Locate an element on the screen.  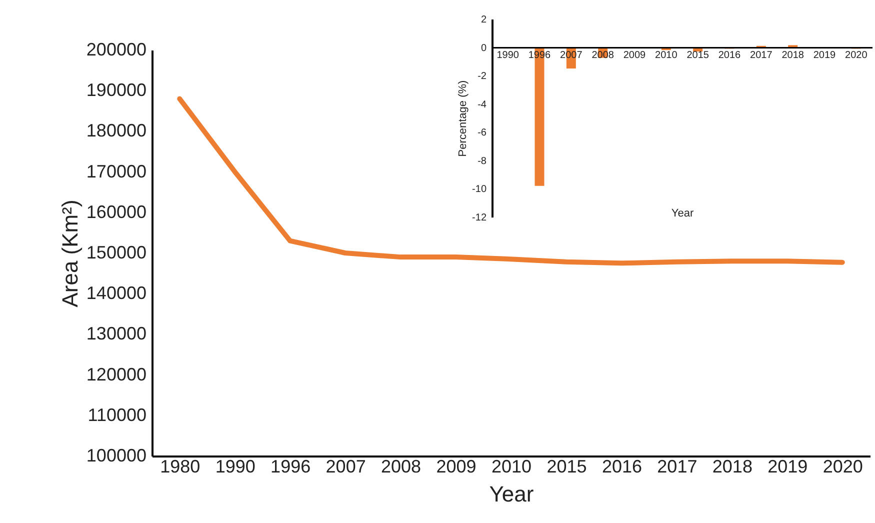
y-tick-label: 130000 is located at coordinates (116, 334).